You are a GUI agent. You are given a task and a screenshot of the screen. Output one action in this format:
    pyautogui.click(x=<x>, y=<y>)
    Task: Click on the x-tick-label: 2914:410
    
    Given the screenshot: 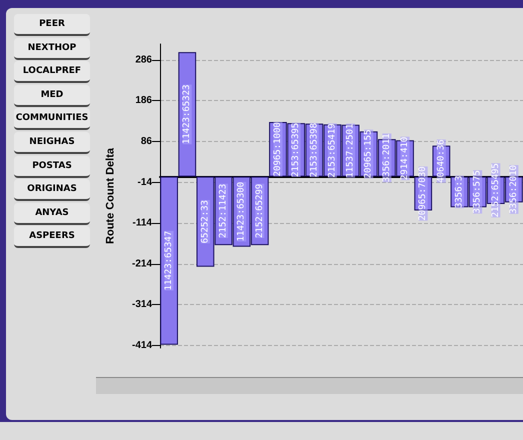 What is the action you would take?
    pyautogui.click(x=405, y=158)
    